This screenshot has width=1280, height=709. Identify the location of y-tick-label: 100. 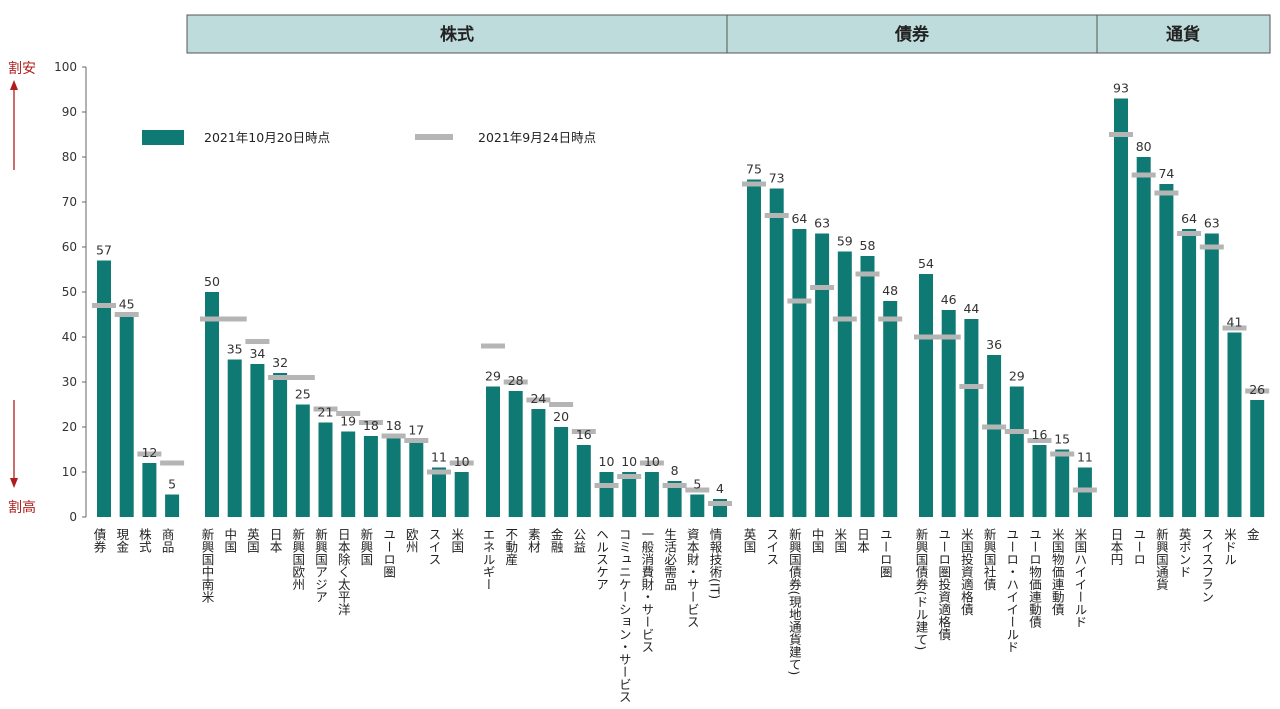
(65, 67).